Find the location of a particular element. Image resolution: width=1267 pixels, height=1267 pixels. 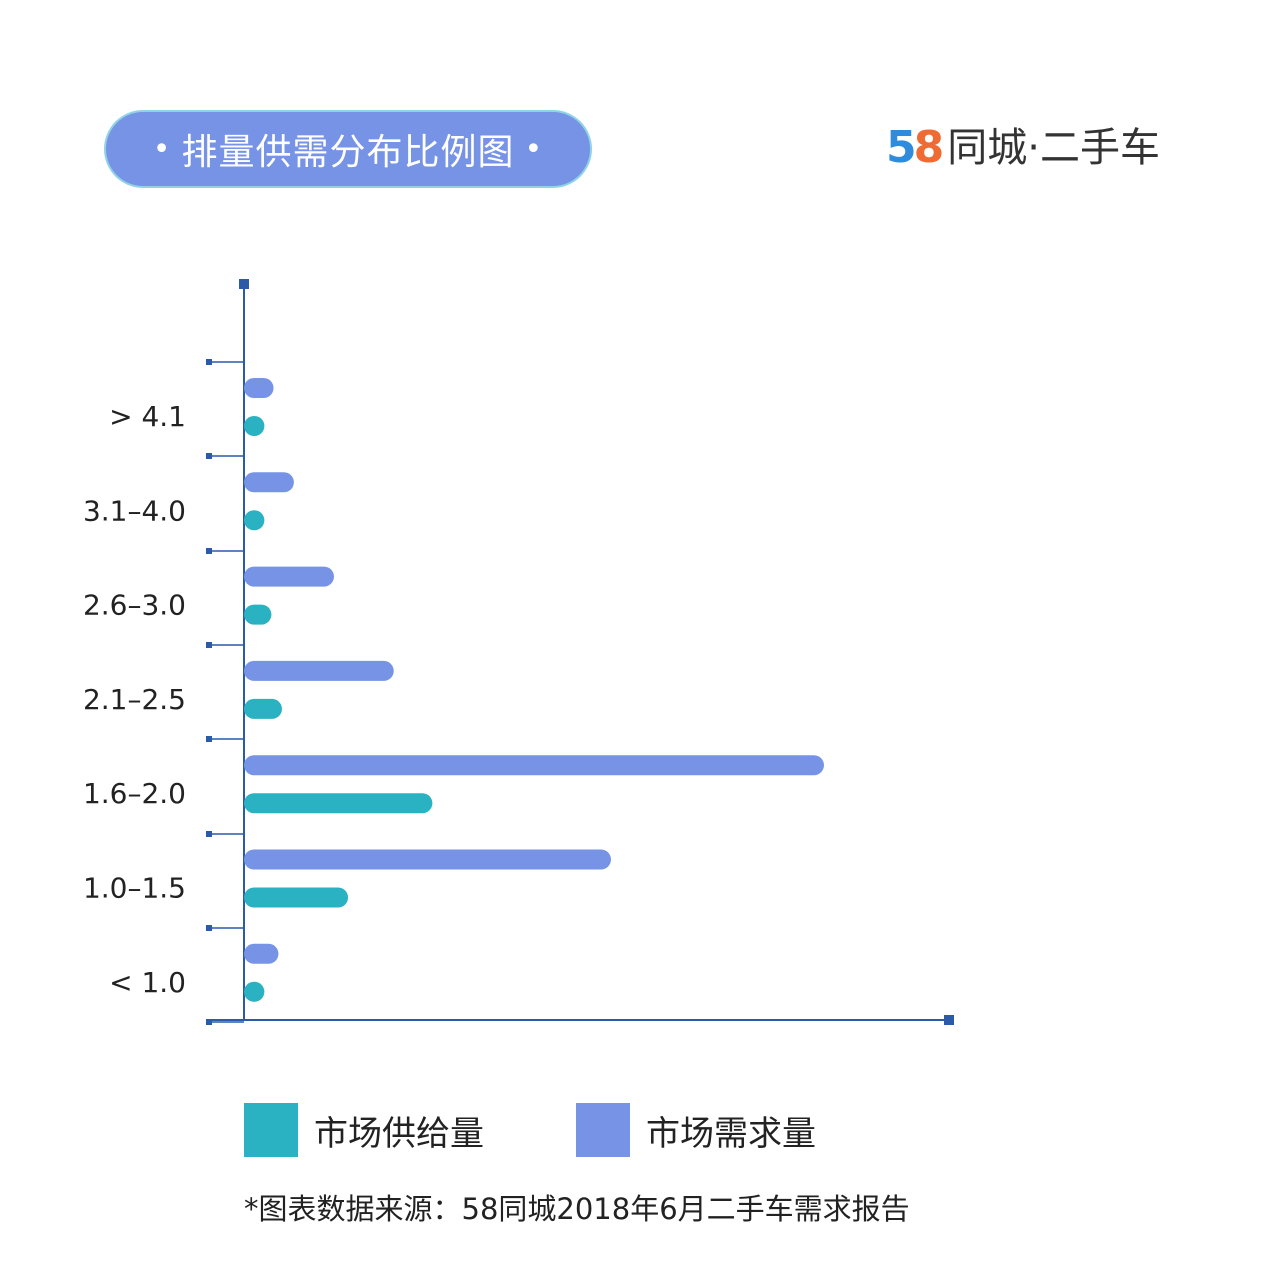

logo-number: 58 is located at coordinates (915, 148).